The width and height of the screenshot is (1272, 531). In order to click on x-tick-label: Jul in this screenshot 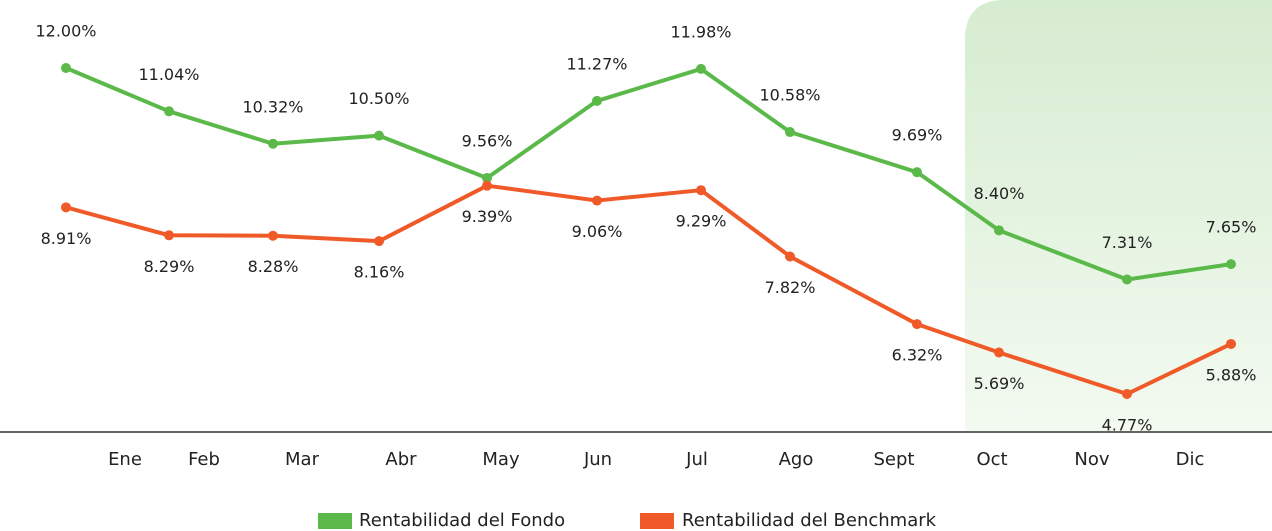, I will do `click(696, 459)`.